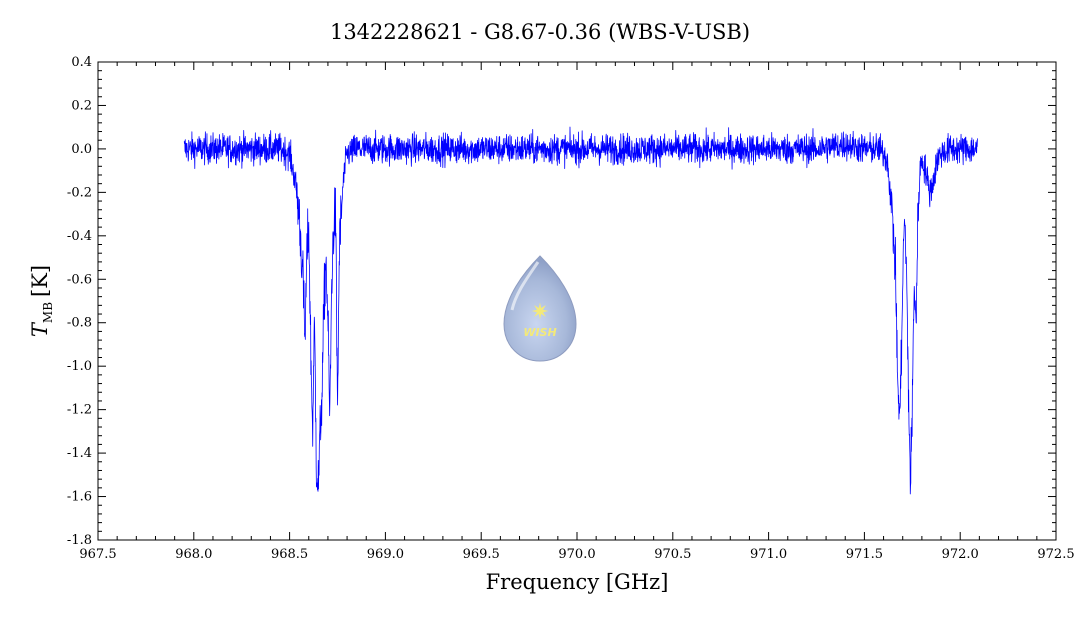 The image size is (1080, 618). Describe the element at coordinates (289, 554) in the screenshot. I see `x-tick-label: 968.5` at that location.